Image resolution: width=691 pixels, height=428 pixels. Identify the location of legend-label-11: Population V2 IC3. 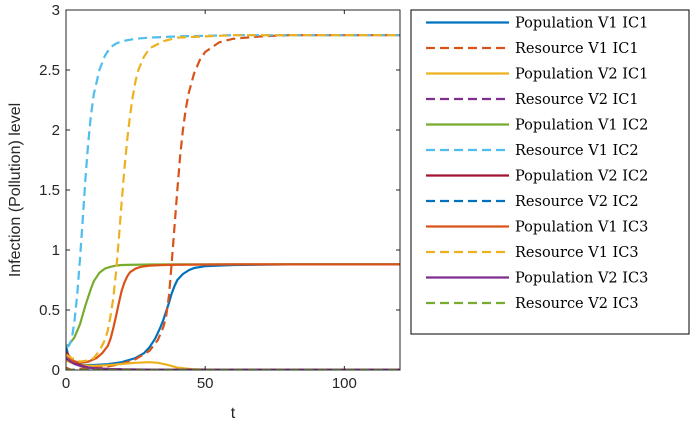
(581, 279).